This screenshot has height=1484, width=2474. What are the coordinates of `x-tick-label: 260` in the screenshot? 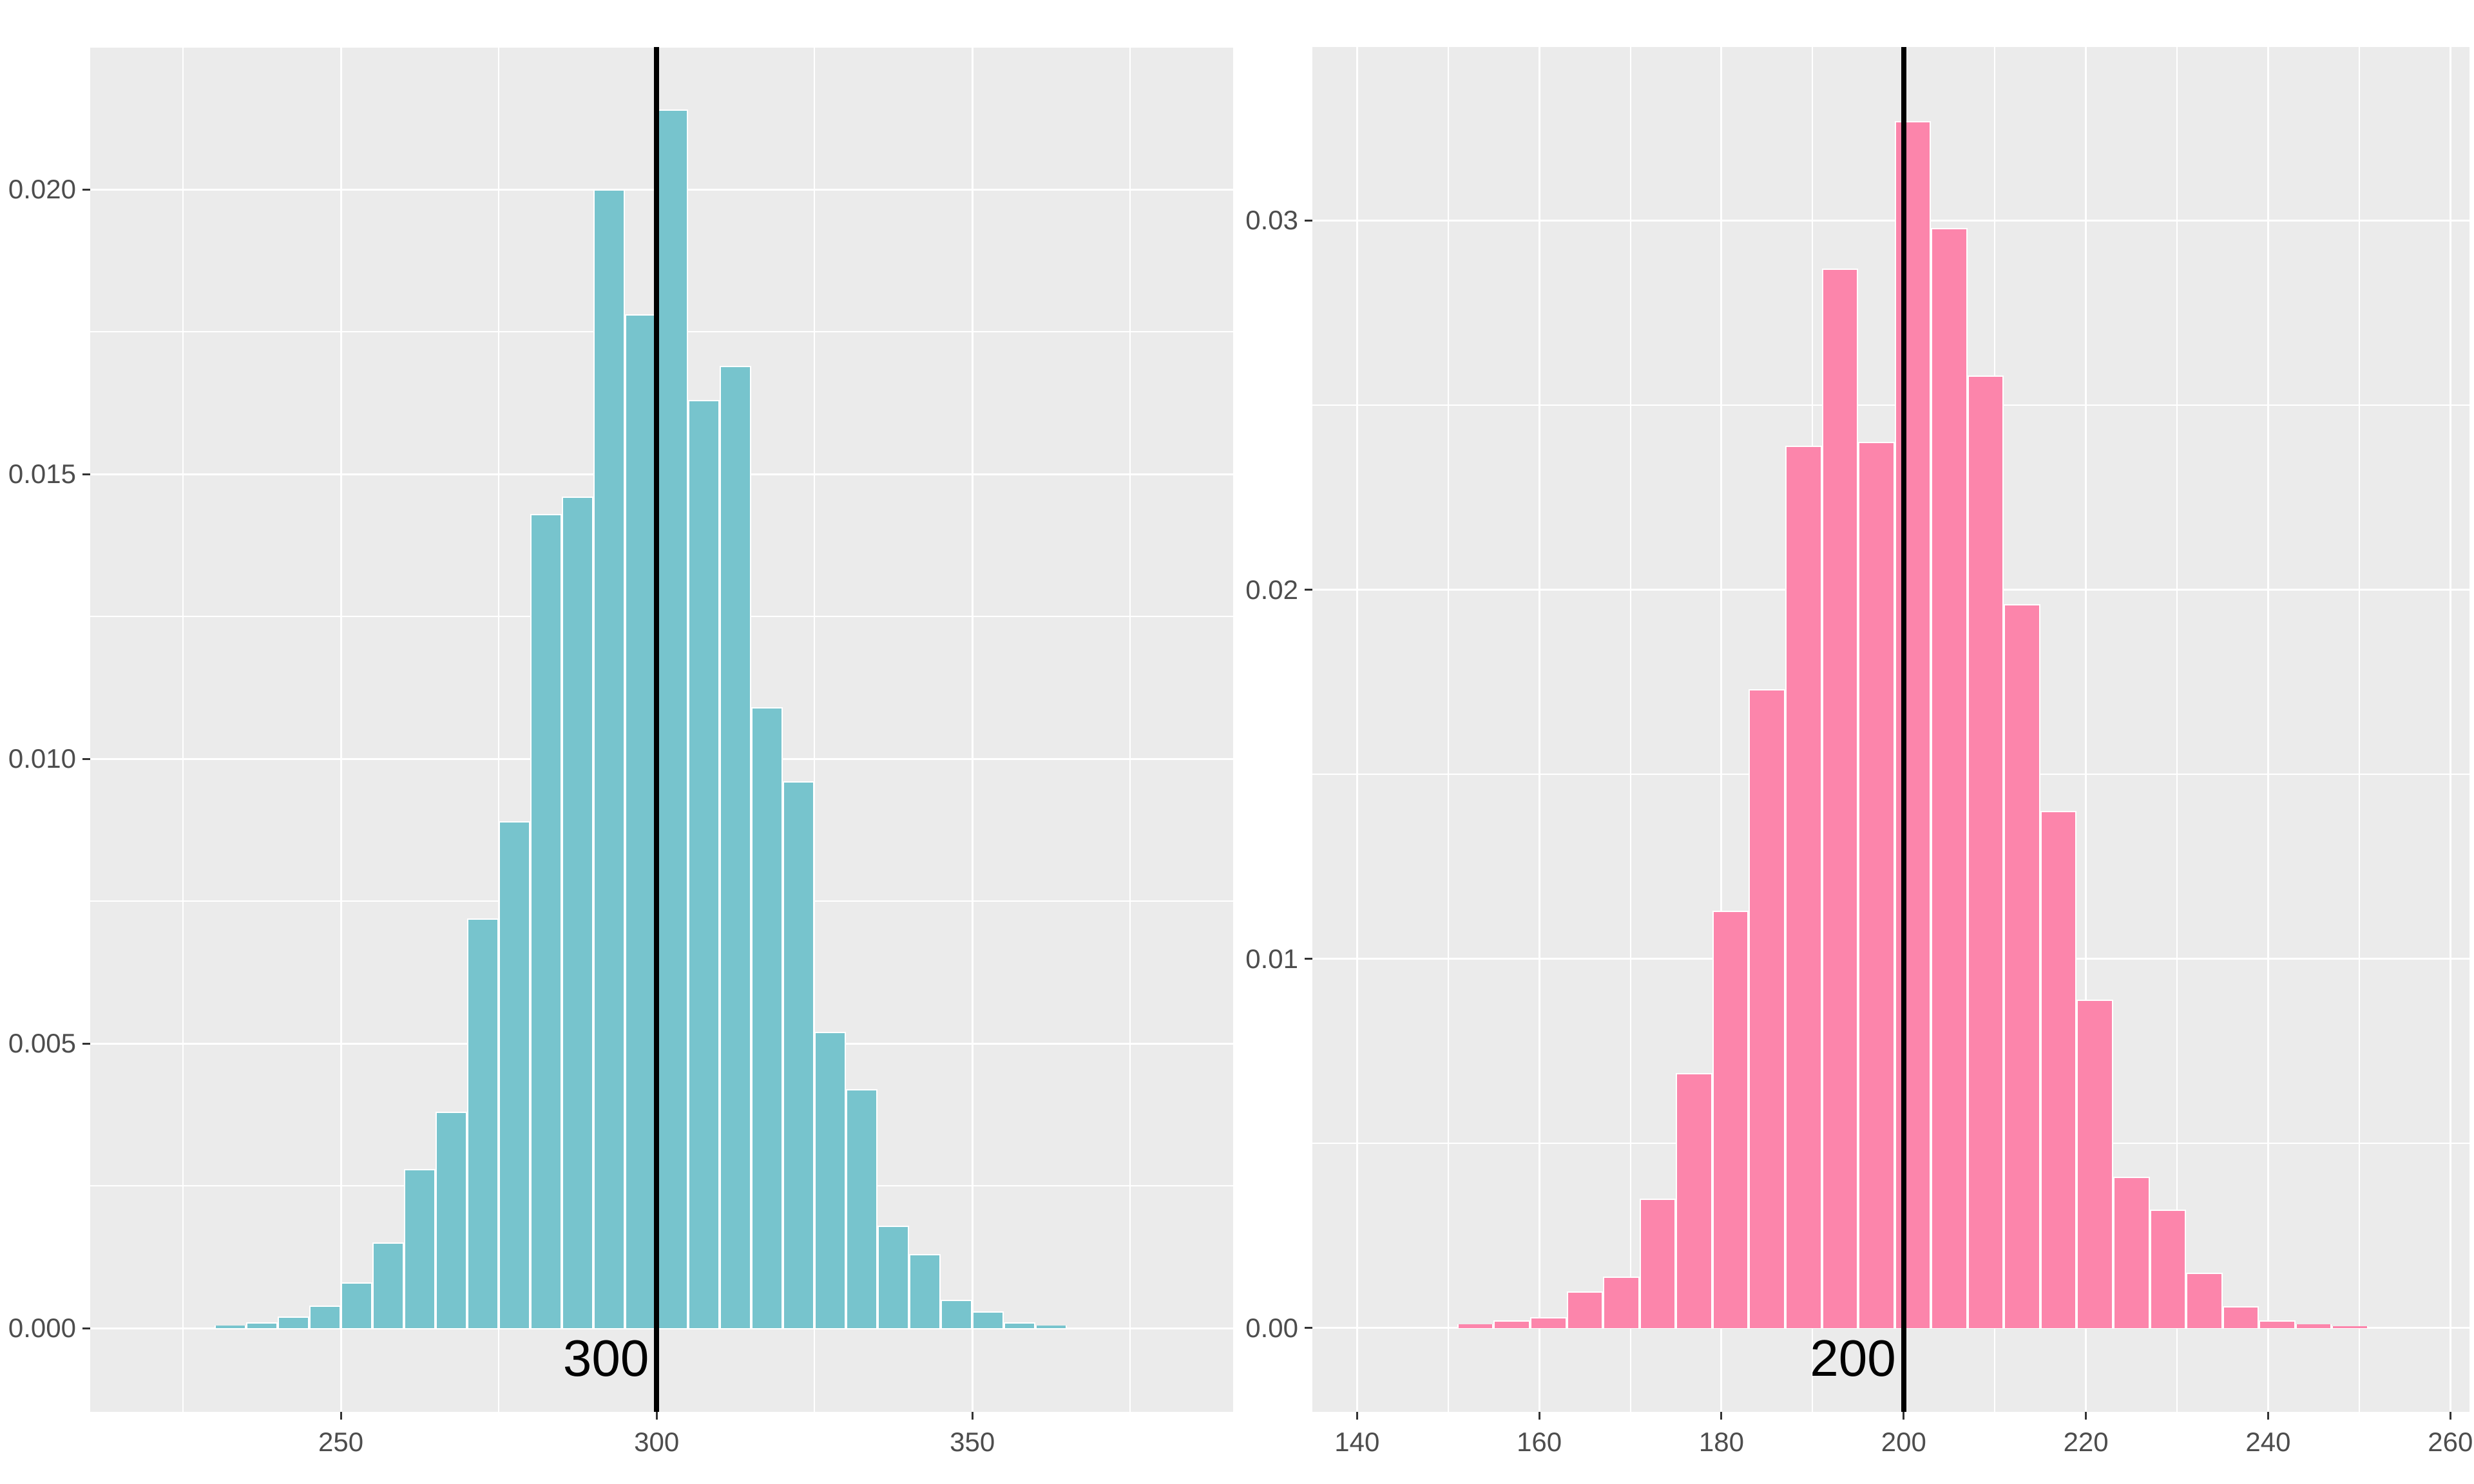 It's located at (2450, 1442).